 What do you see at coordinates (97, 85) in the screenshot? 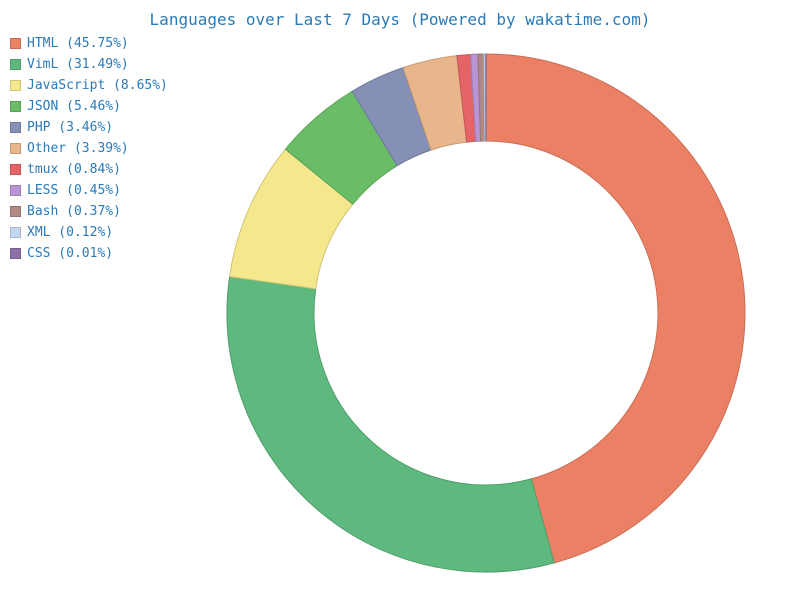
I see `legend-label: JavaScript (8.65%)` at bounding box center [97, 85].